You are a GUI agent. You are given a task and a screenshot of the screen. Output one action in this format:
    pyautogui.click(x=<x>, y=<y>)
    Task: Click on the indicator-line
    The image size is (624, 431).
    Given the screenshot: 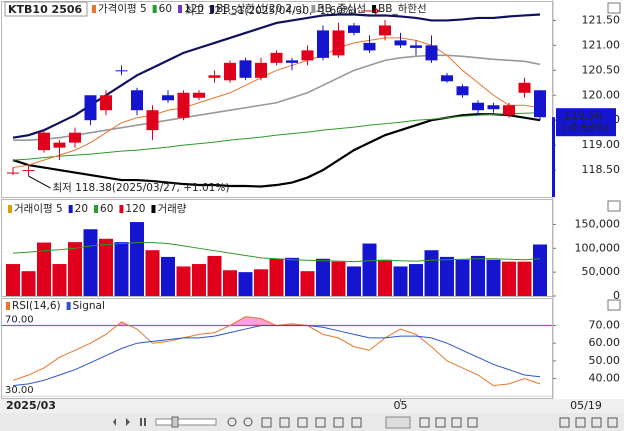 What is the action you would take?
    pyautogui.click(x=276, y=136)
    